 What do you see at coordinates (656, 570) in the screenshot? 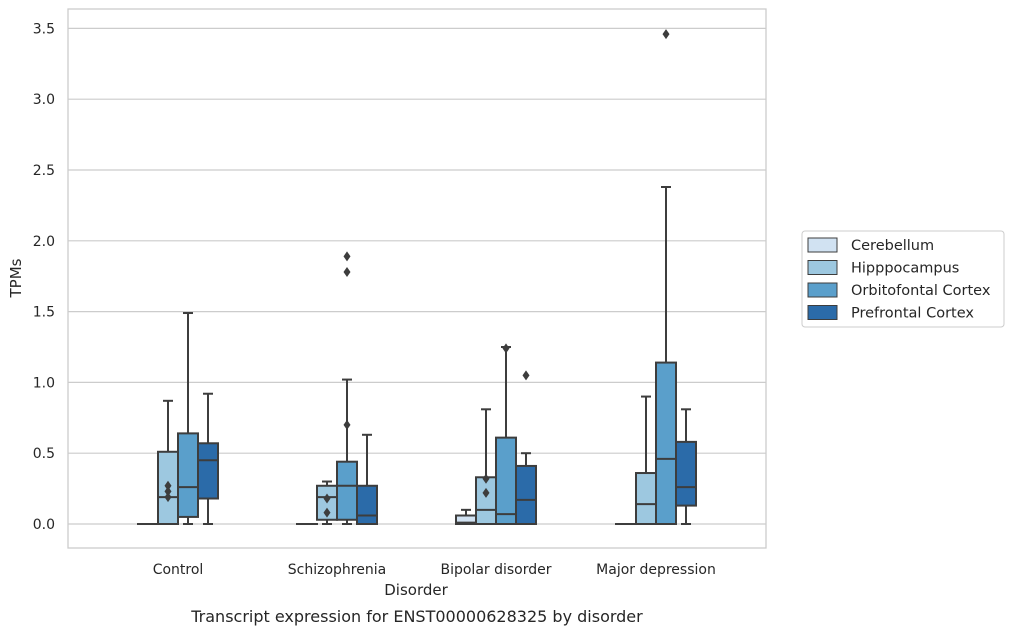
I see `x-tick-label: Major depression` at bounding box center [656, 570].